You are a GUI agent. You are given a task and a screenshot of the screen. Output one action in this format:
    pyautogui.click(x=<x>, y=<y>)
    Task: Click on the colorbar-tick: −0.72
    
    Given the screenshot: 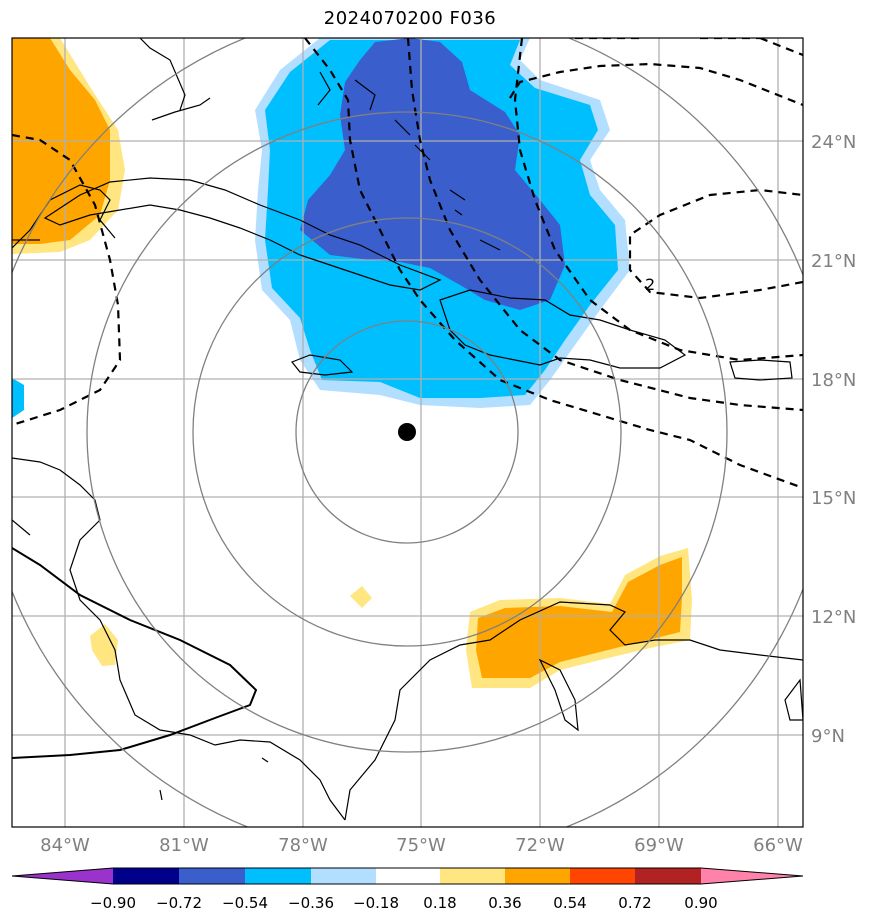 What is the action you would take?
    pyautogui.click(x=179, y=903)
    